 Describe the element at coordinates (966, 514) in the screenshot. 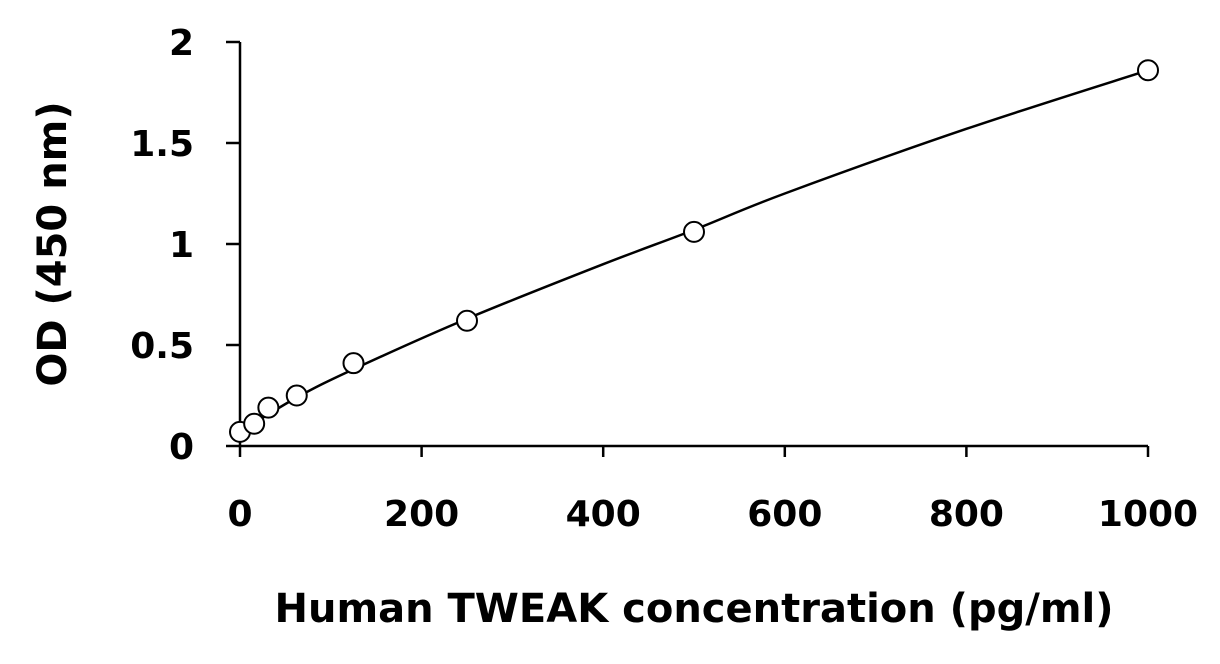

I see `x-tick-label: 800` at that location.